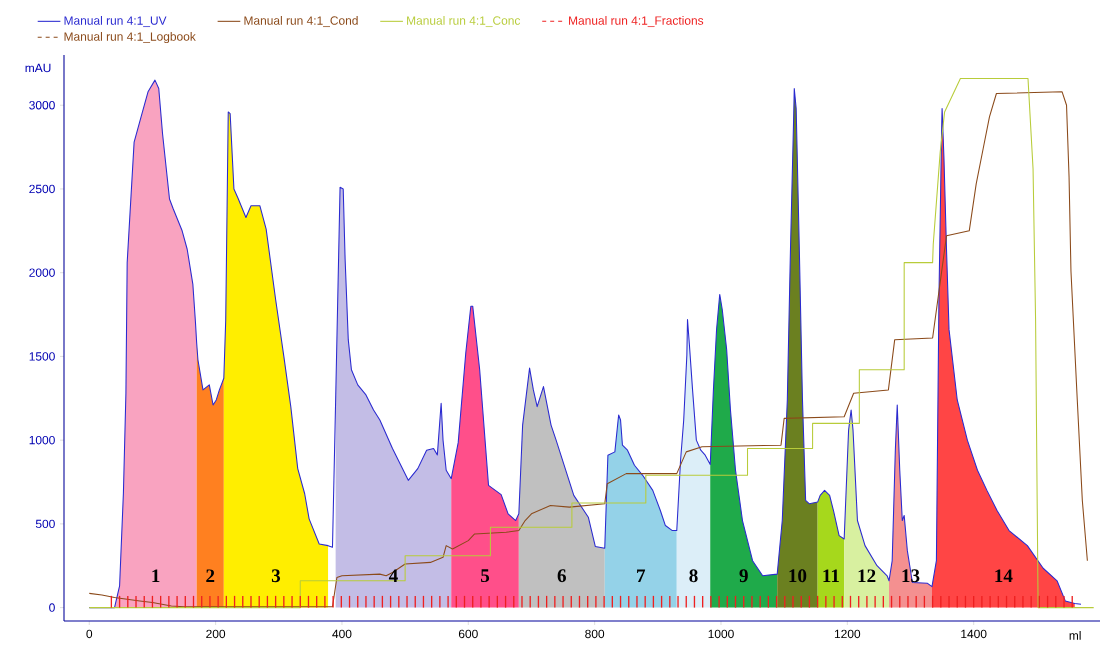  Describe the element at coordinates (393, 576) in the screenshot. I see `annotation: 4` at that location.